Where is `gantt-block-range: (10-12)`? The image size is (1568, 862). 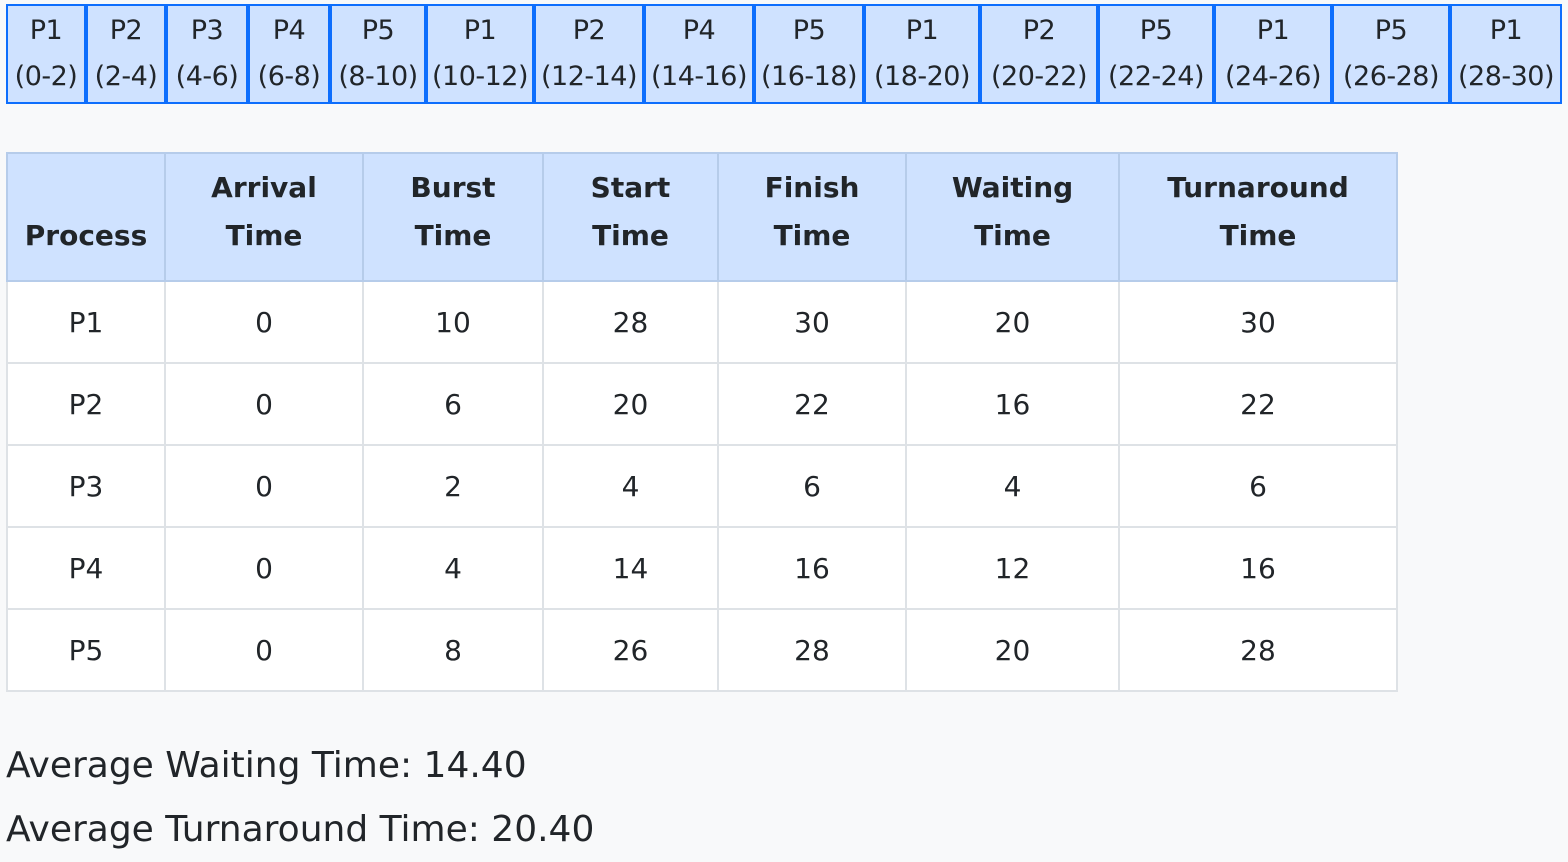
gantt-block-range: (10-12) is located at coordinates (480, 76).